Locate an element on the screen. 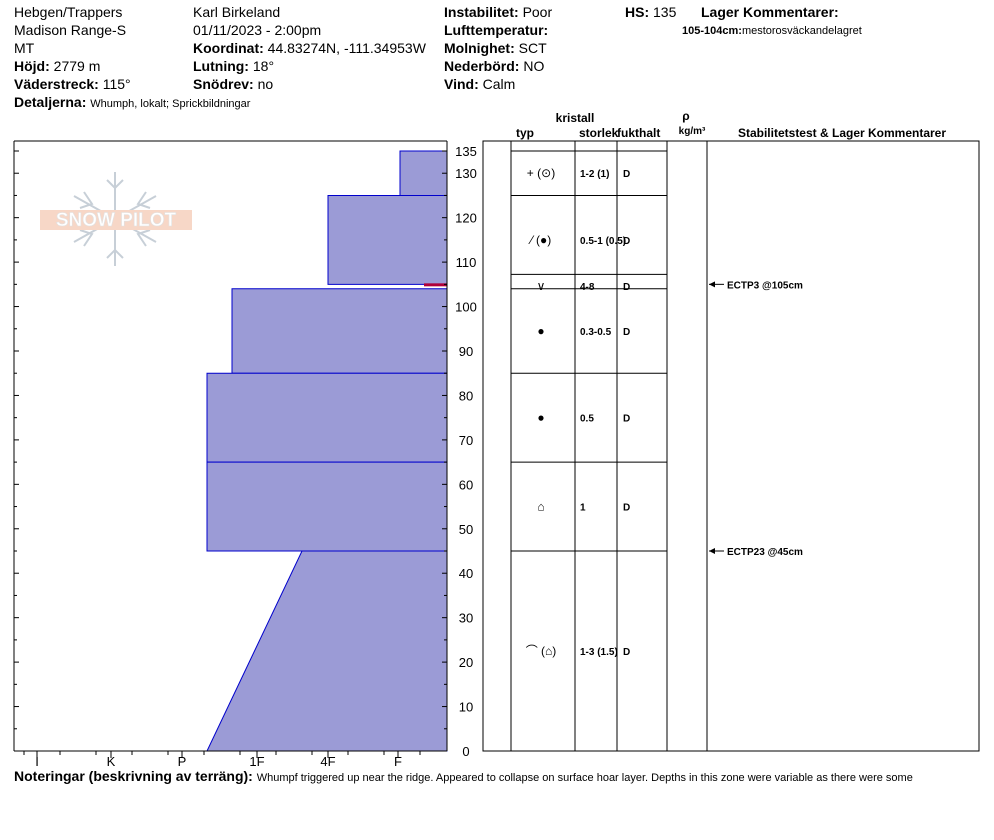 The height and width of the screenshot is (840, 994). datetime: 01/11/2023 - 2:00pm is located at coordinates (257, 30).